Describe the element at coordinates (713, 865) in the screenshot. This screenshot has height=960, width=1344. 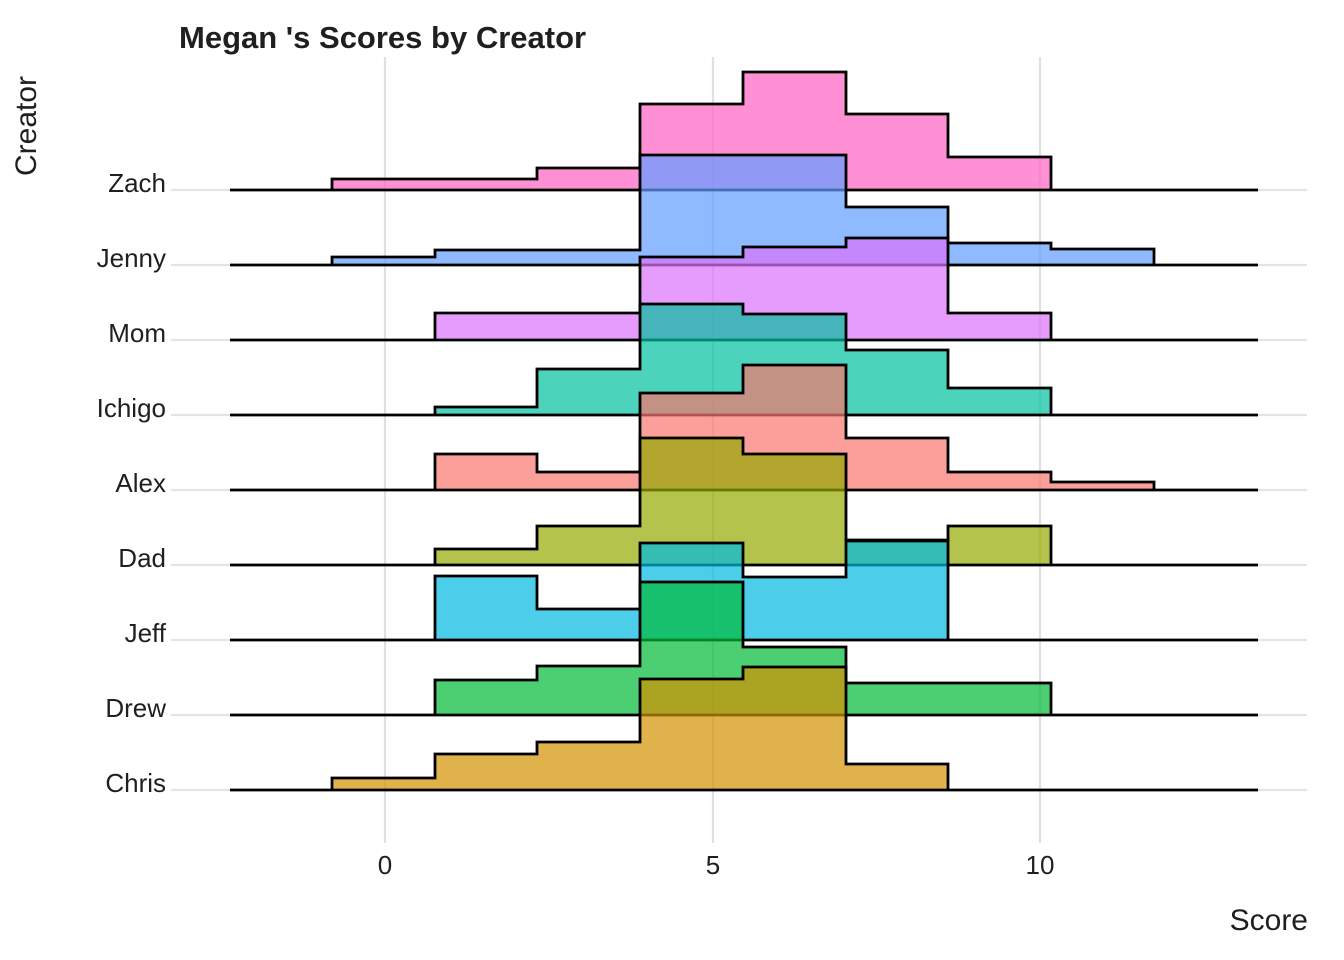
I see `x-tick-label-5: 5` at that location.